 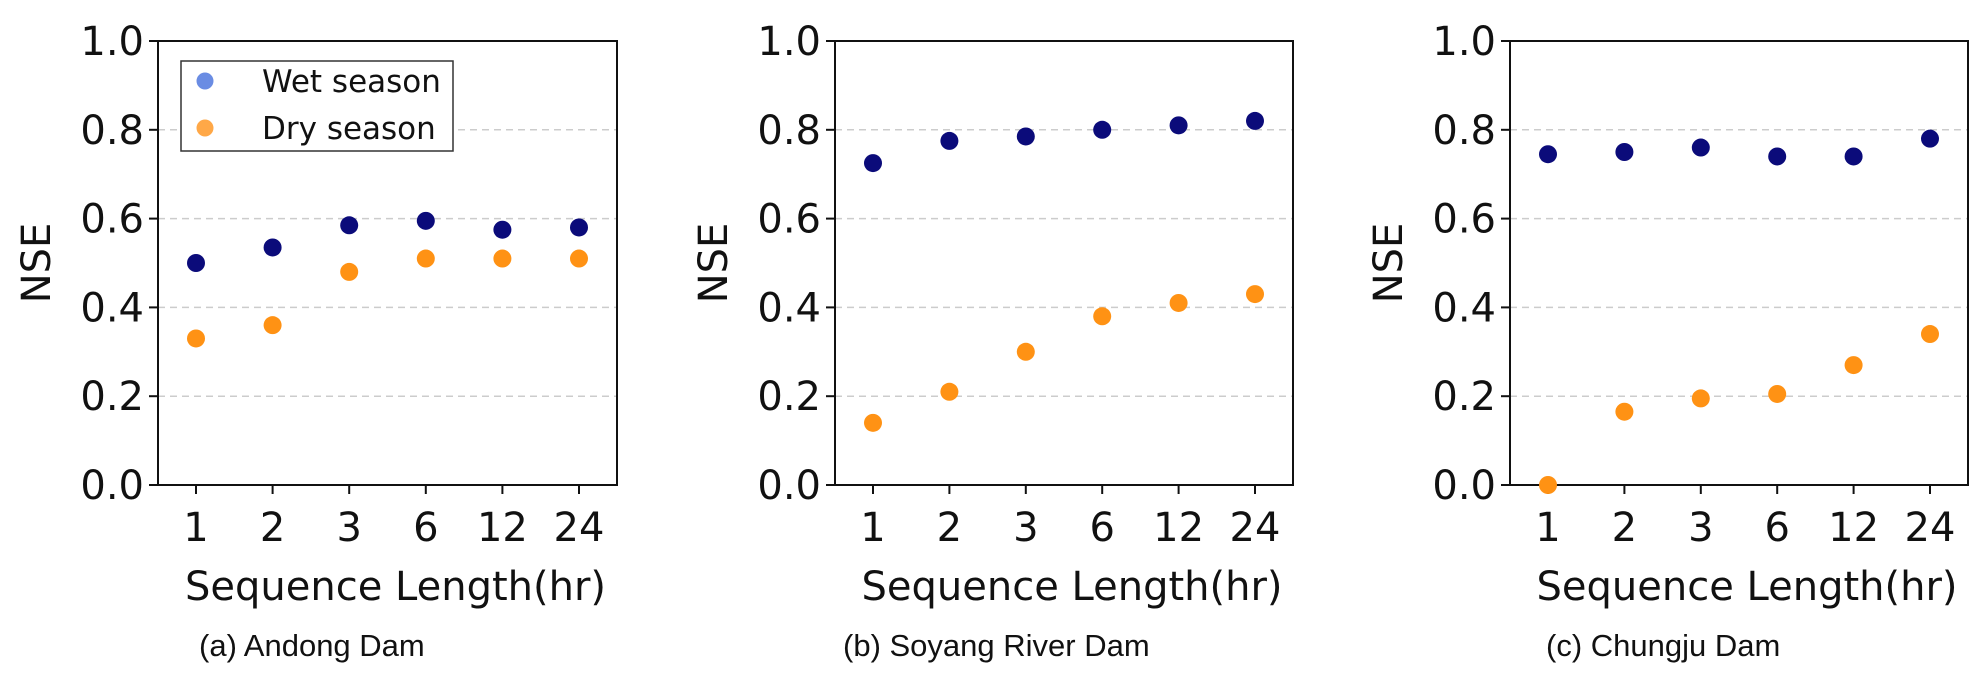 What do you see at coordinates (349, 129) in the screenshot?
I see `legend-entry-label: Dry season` at bounding box center [349, 129].